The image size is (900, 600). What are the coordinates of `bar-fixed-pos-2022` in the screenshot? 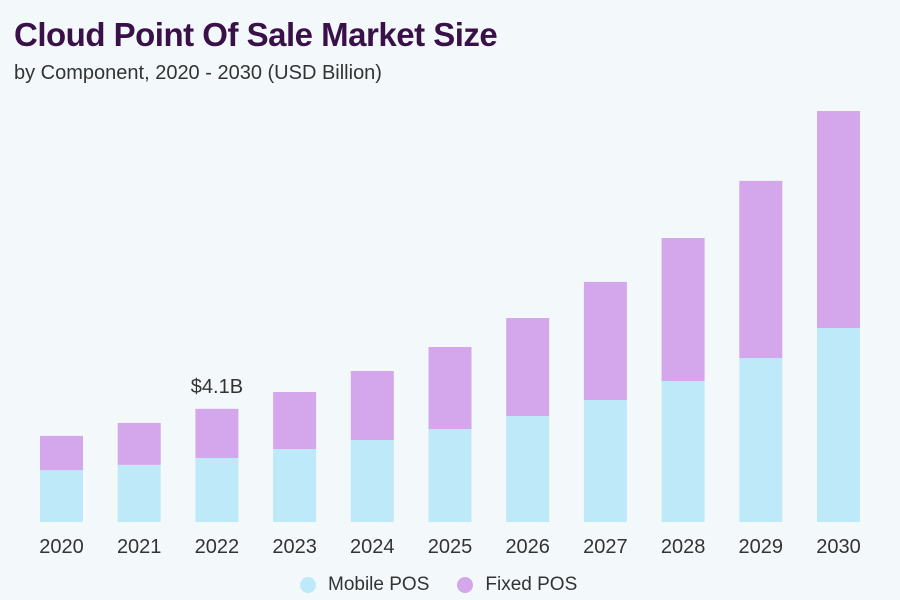 It's located at (217, 433).